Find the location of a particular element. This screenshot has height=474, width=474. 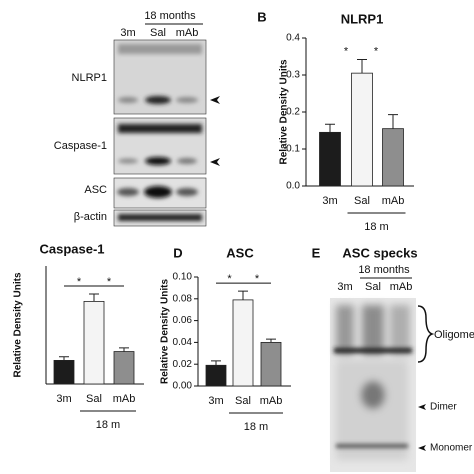

y-tick-label: 0.10 is located at coordinates (183, 277).